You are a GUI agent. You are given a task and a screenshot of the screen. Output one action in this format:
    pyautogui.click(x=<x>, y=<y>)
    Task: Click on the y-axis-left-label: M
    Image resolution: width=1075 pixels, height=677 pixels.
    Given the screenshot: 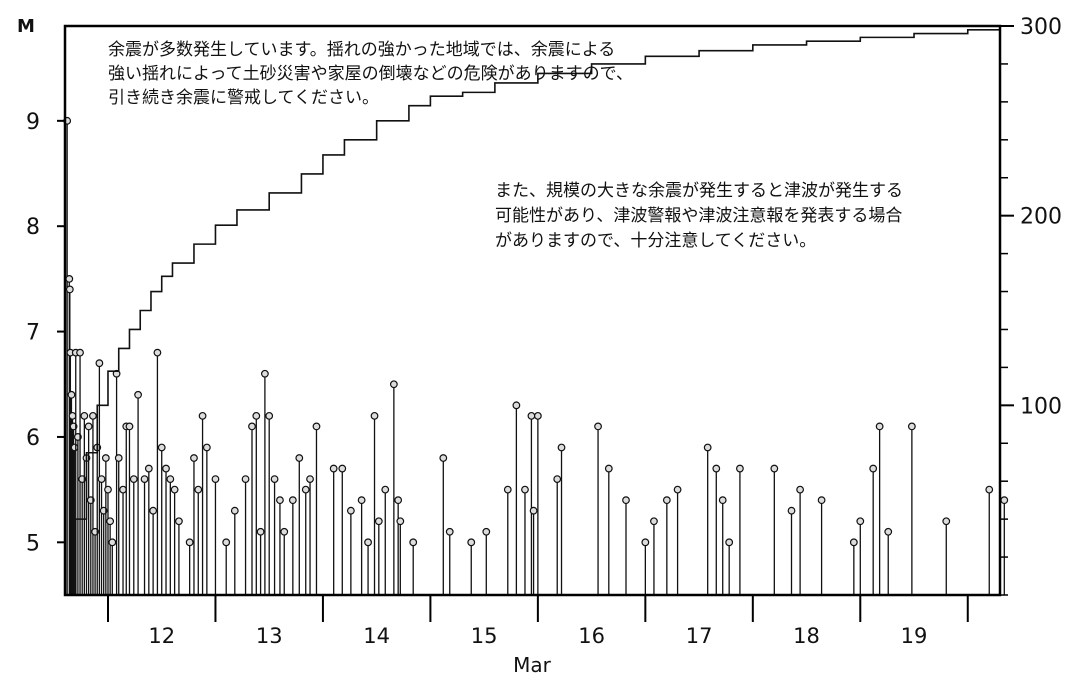 What is the action you would take?
    pyautogui.click(x=26, y=26)
    